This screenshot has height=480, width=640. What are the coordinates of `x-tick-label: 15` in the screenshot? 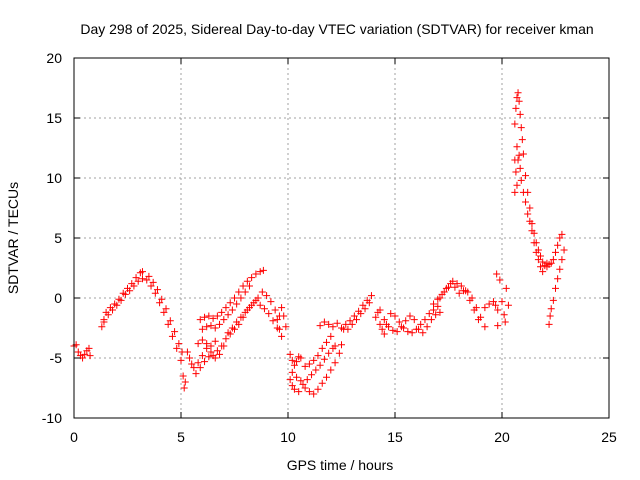 It's located at (395, 437).